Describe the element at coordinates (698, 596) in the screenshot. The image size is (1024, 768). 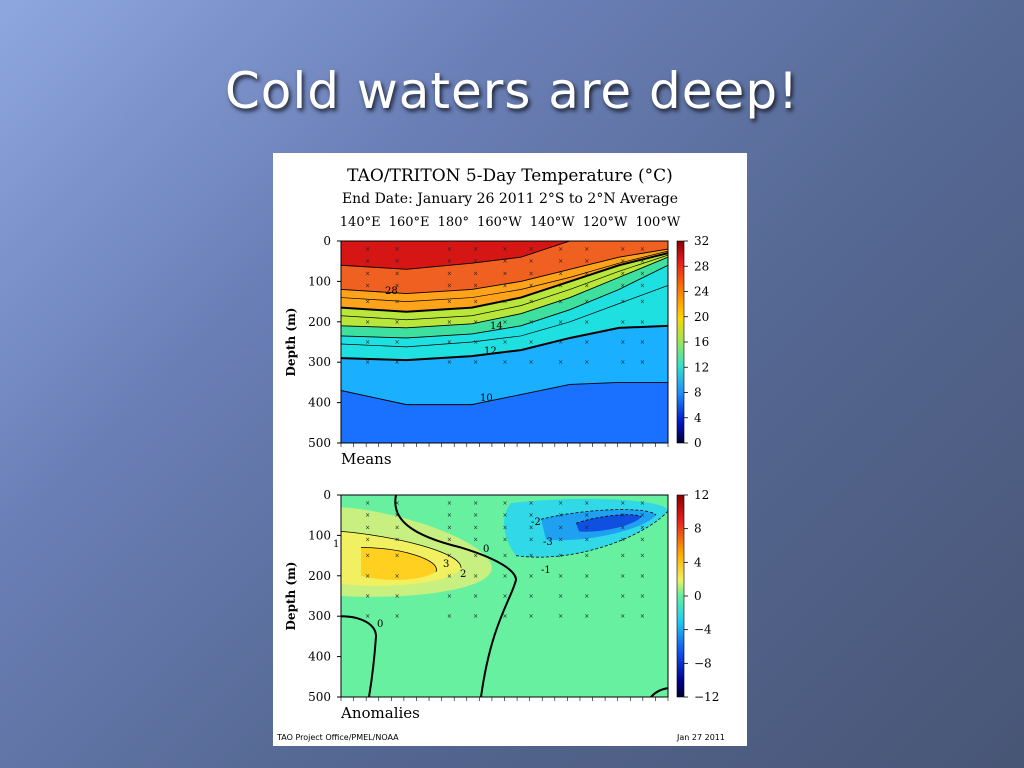
I see `colorbar-label: 0` at that location.